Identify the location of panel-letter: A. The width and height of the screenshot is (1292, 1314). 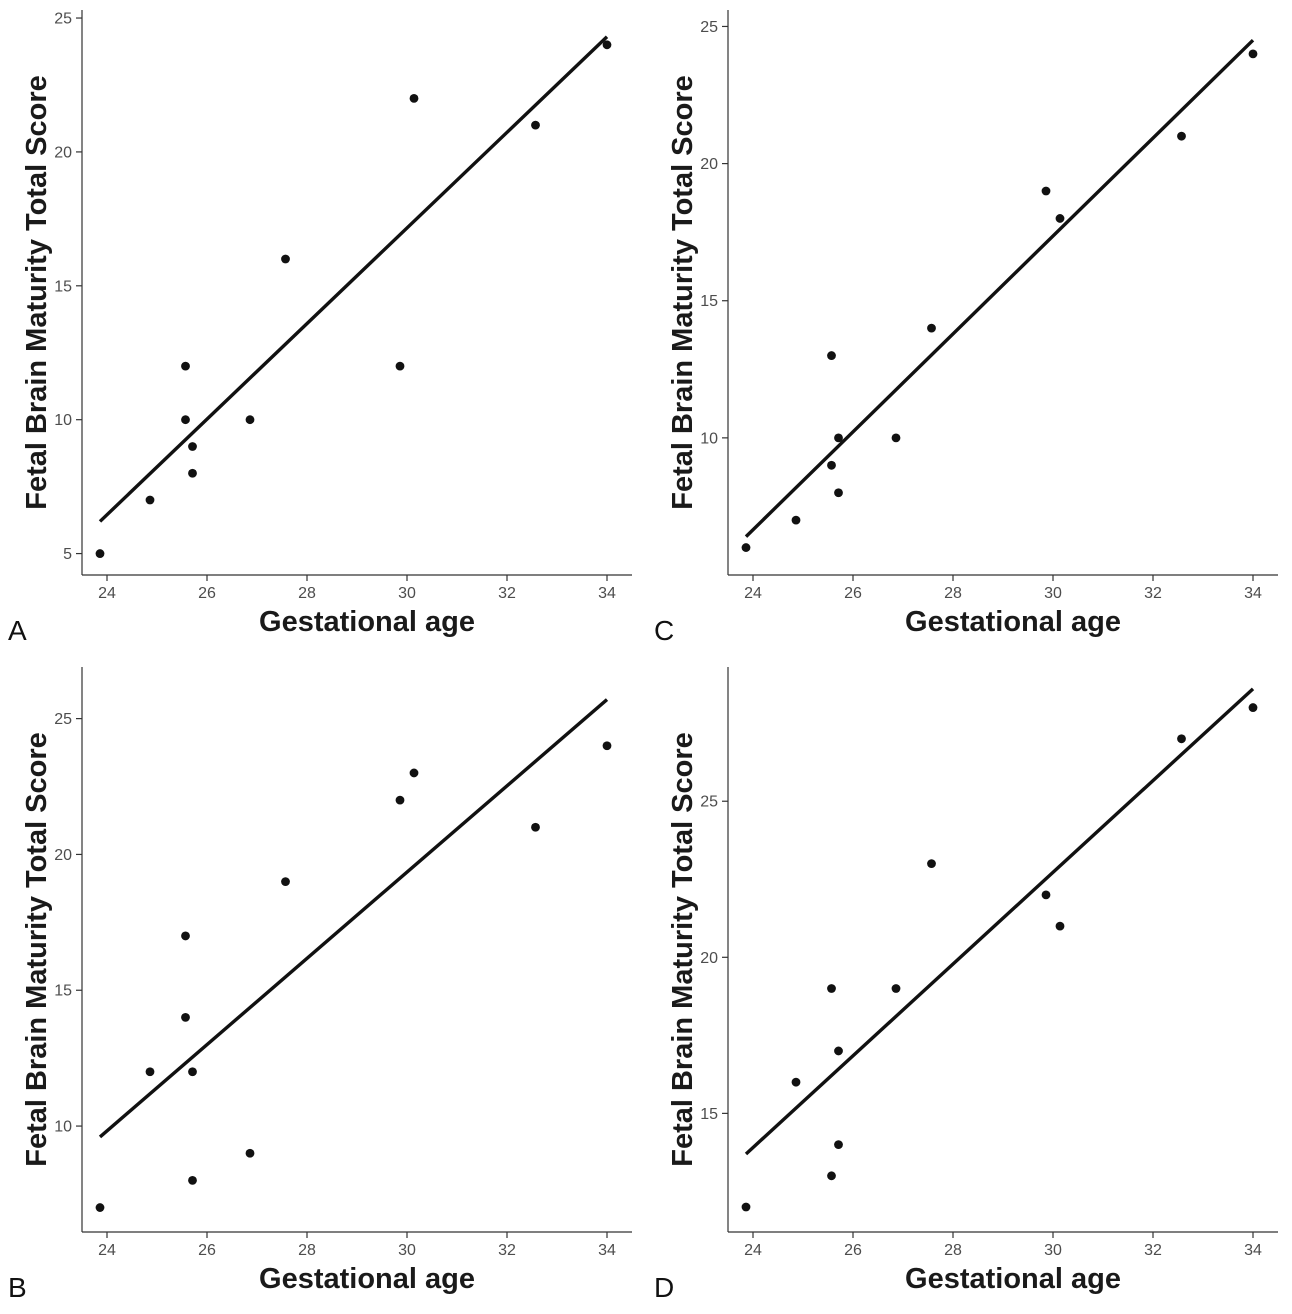
(17, 630).